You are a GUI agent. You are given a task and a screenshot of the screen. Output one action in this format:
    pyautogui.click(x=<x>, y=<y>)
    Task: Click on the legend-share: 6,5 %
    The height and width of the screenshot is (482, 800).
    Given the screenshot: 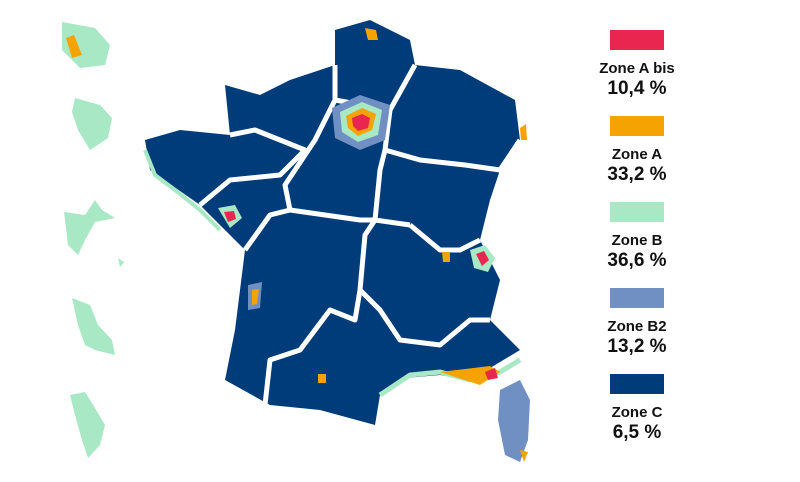 What is the action you would take?
    pyautogui.click(x=637, y=432)
    